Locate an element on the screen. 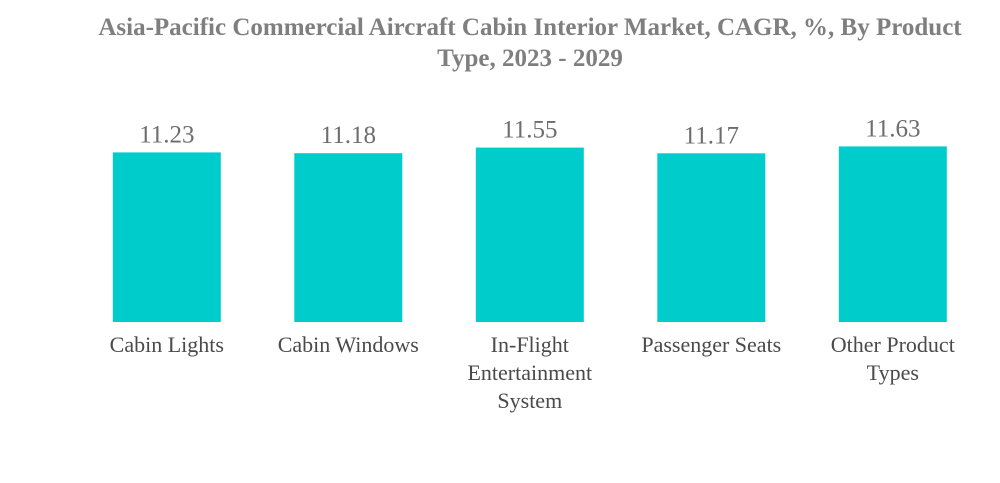 The image size is (1000, 483). value-label-0: 11.23 is located at coordinates (166, 134).